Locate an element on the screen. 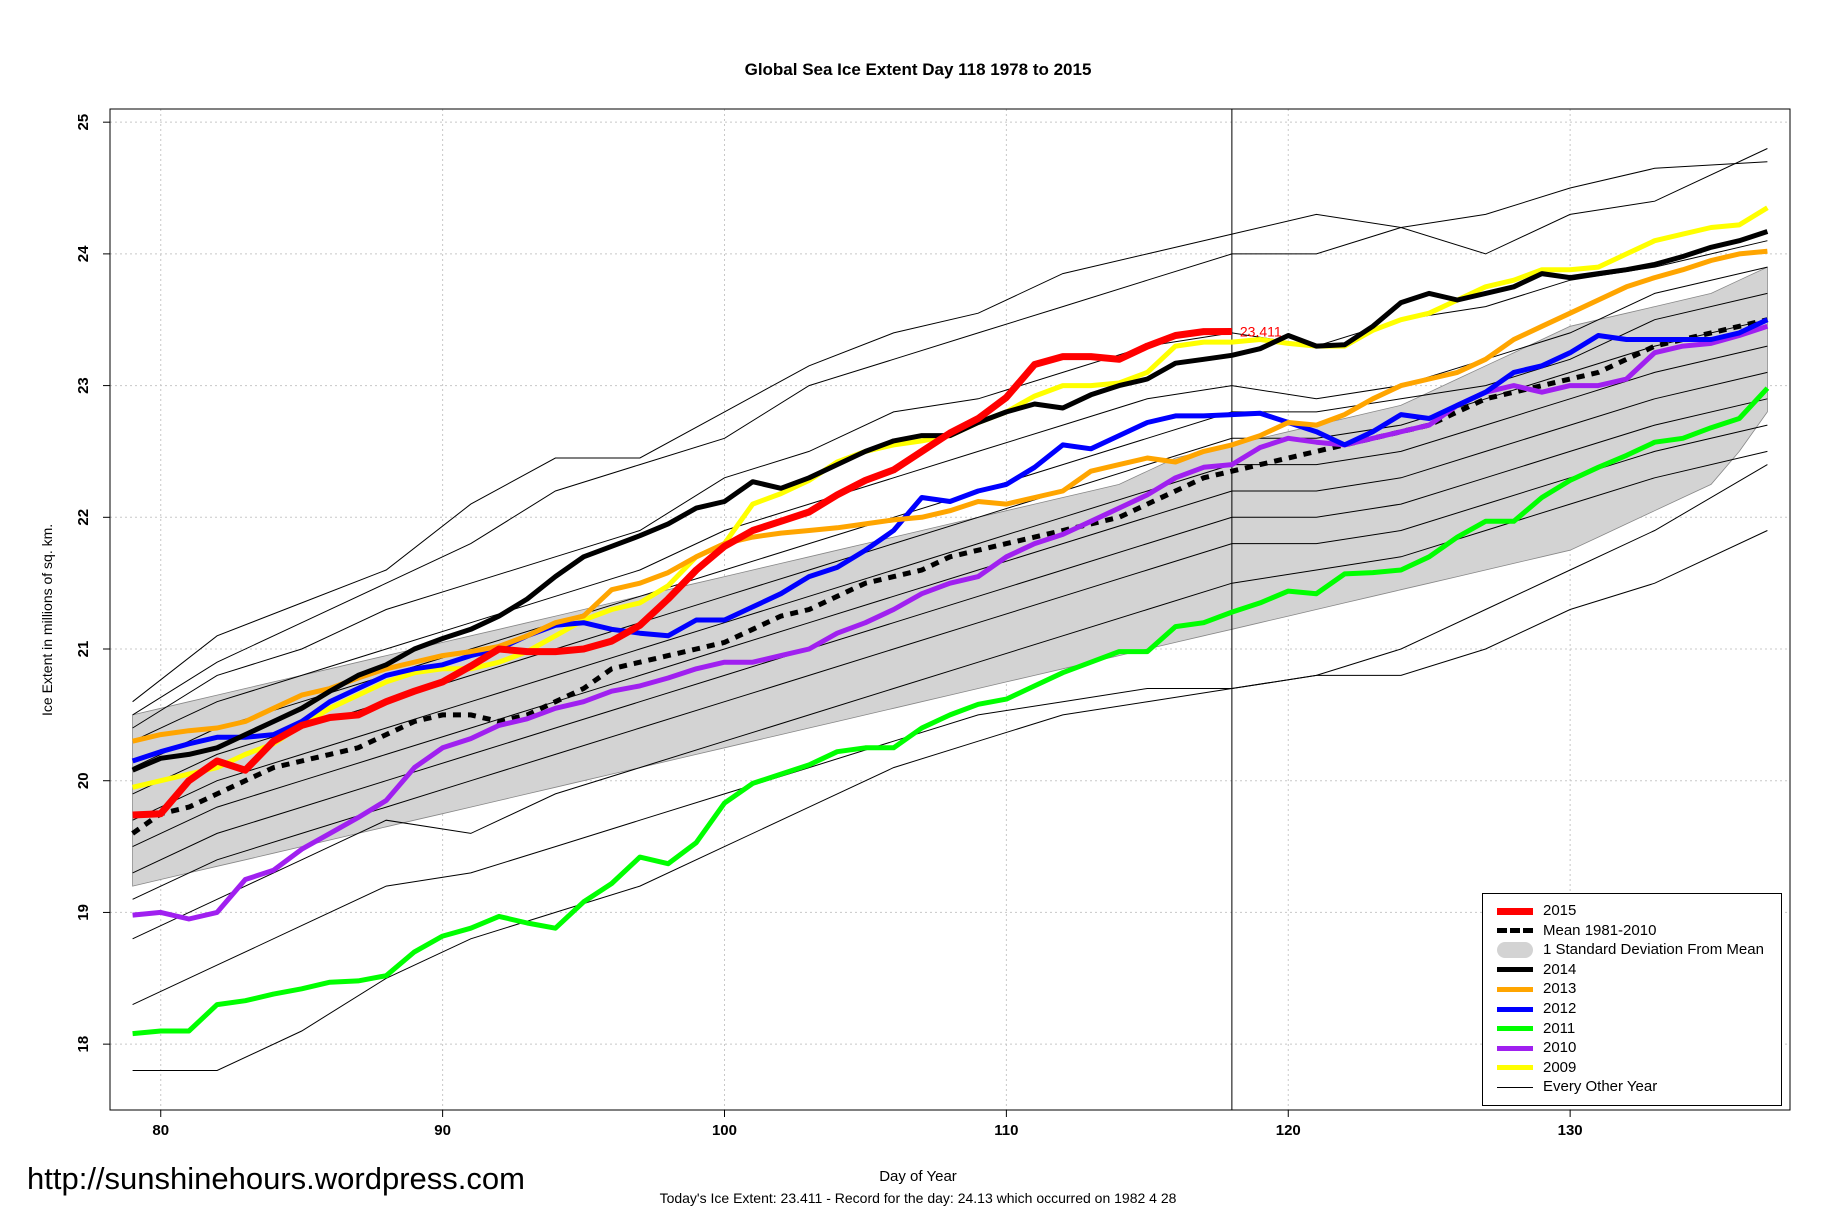 This screenshot has width=1836, height=1223. x-tick-label: 80 is located at coordinates (160, 1130).